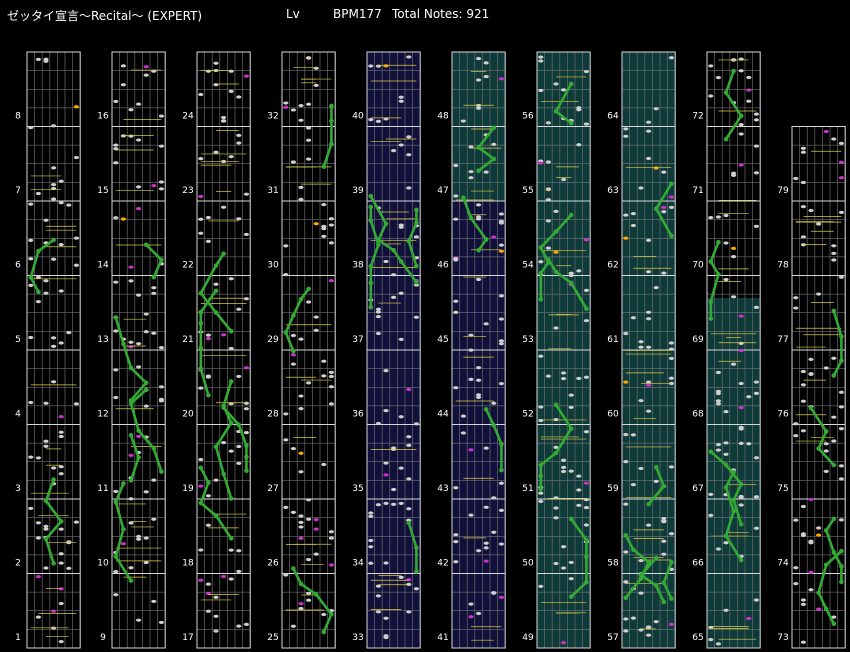 The width and height of the screenshot is (850, 652). What do you see at coordinates (527, 415) in the screenshot?
I see `measure-number: 52` at bounding box center [527, 415].